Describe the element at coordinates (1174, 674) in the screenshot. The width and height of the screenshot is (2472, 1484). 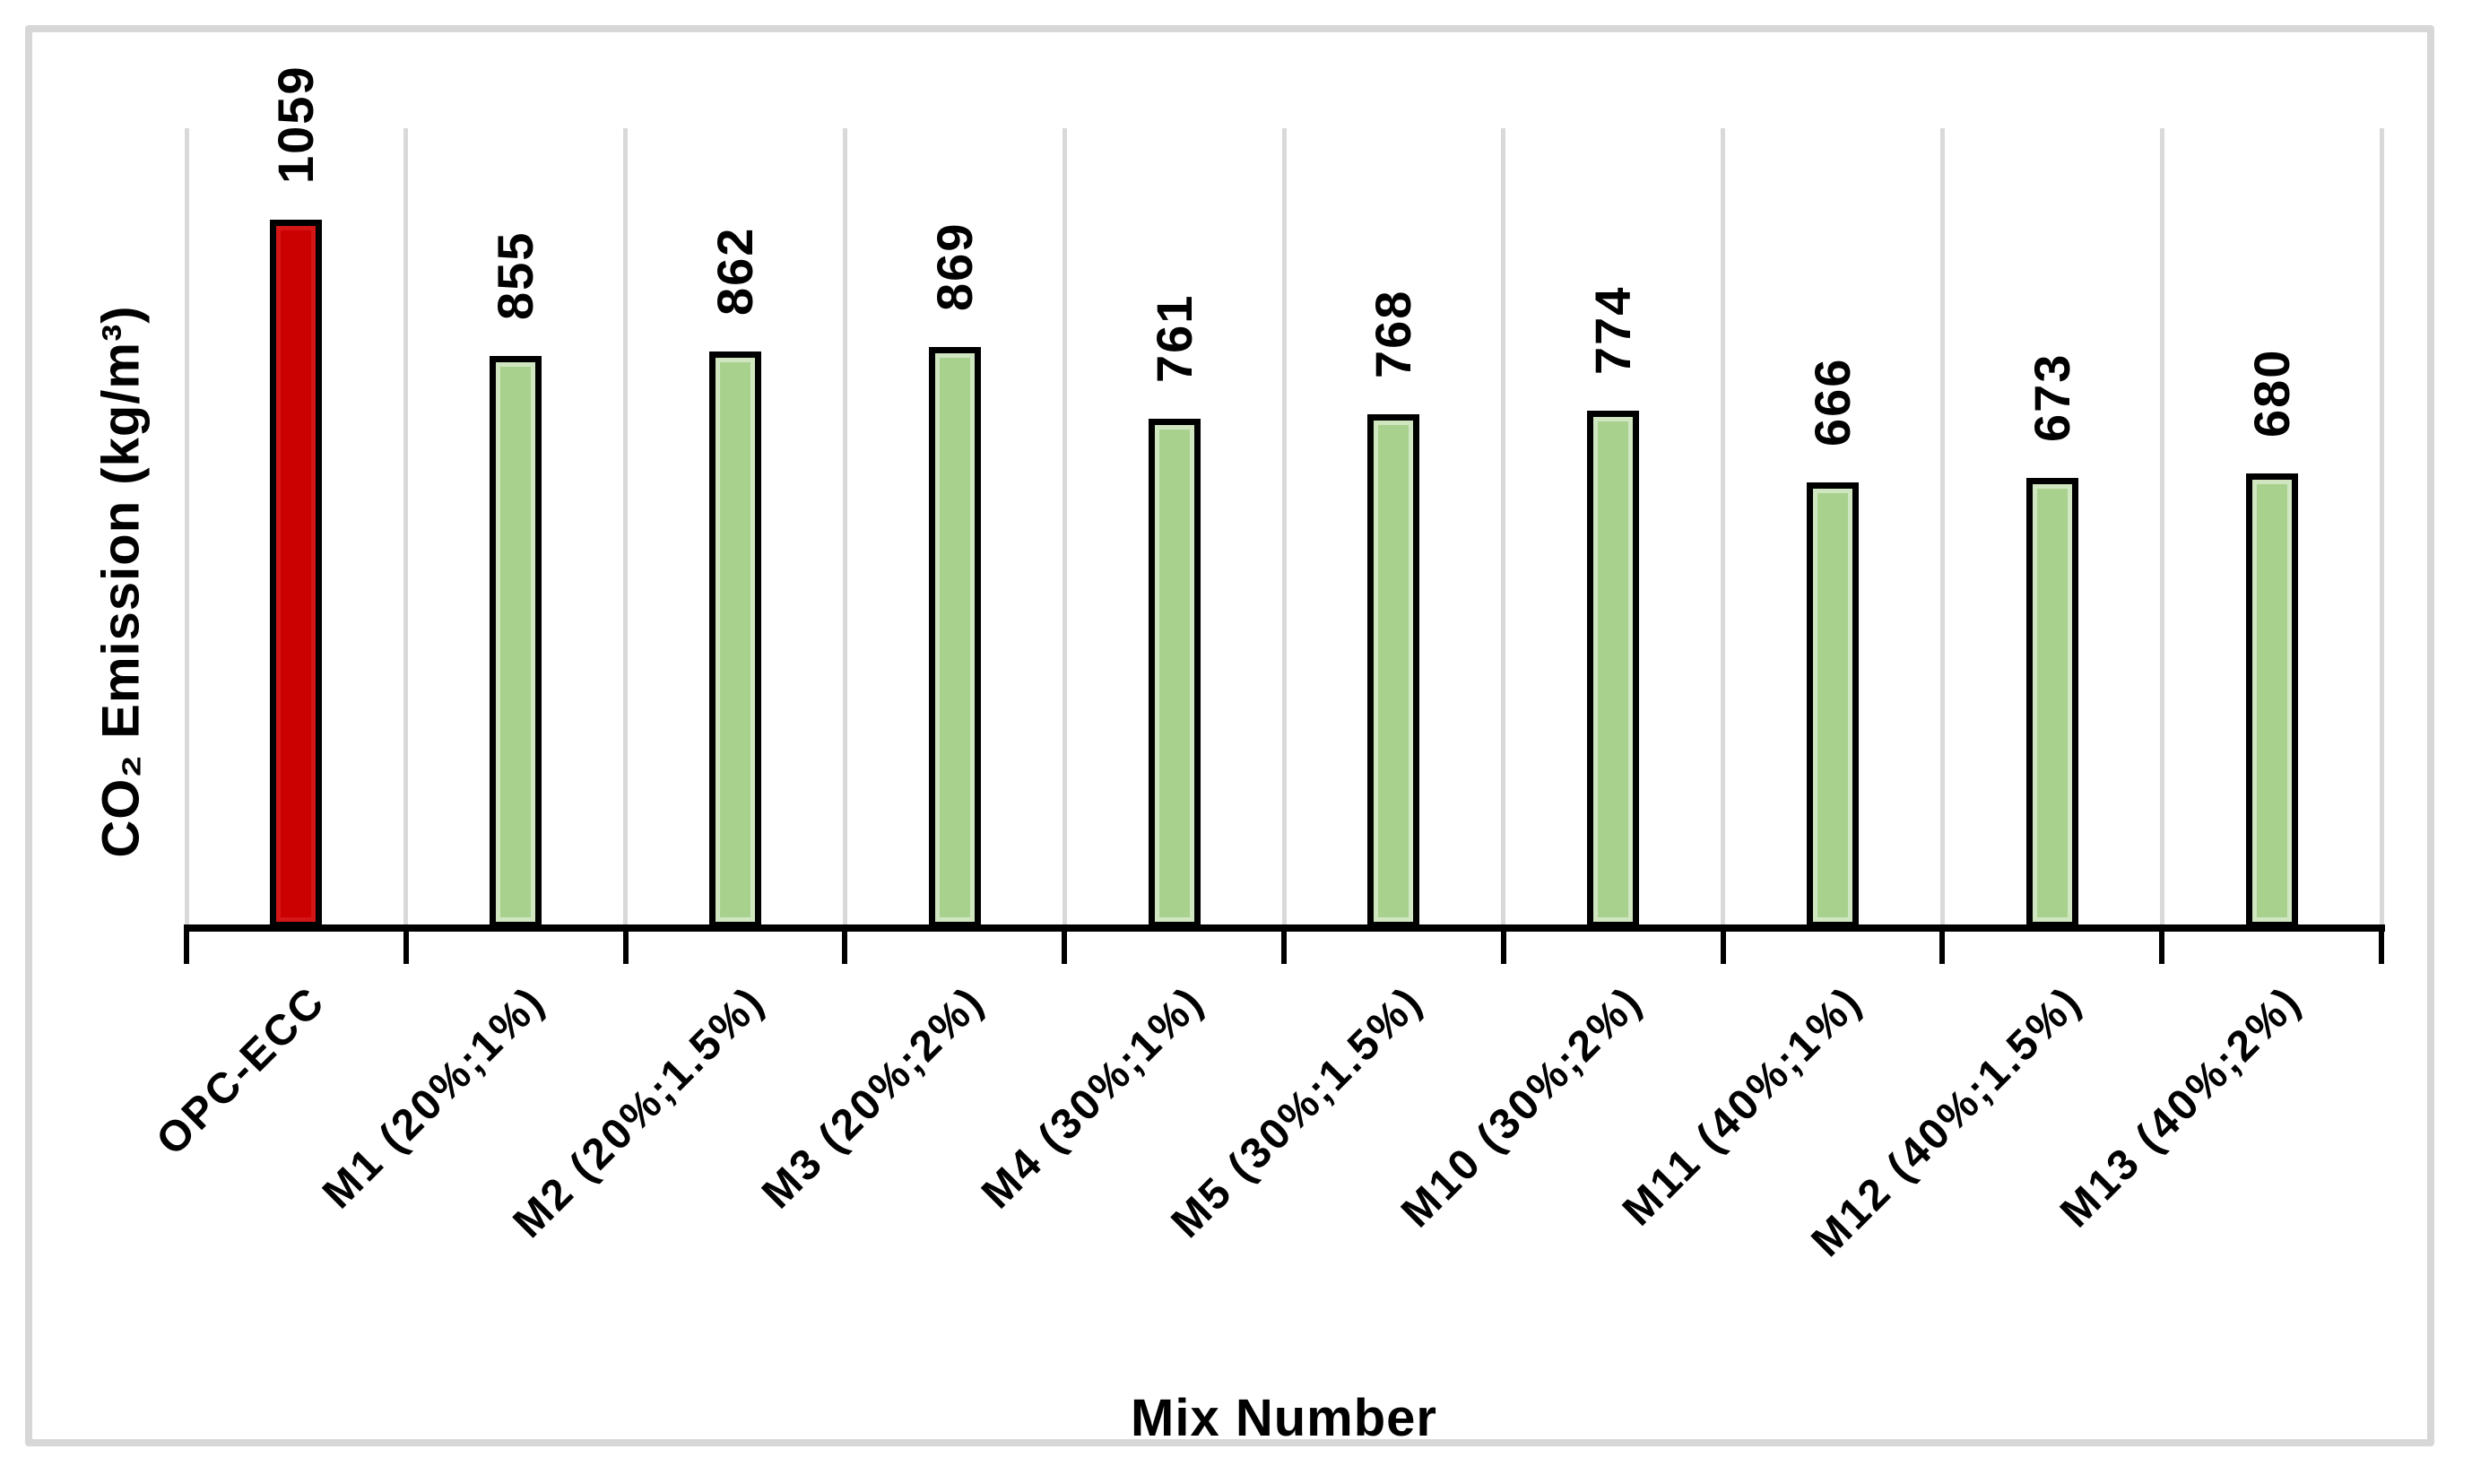
I see `bar-M4 (30%;1%)` at that location.